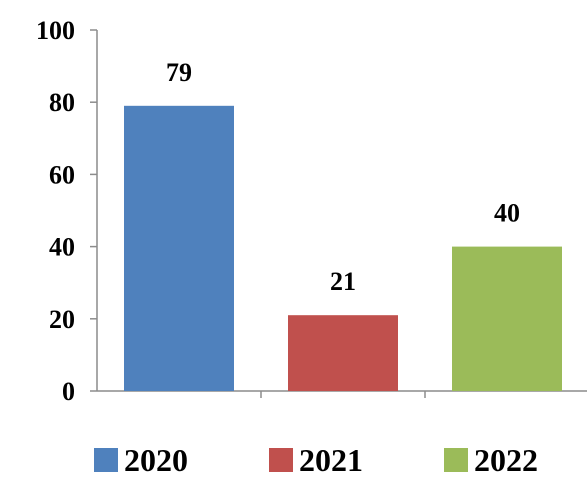  What do you see at coordinates (281, 460) in the screenshot?
I see `legend-swatch-2021` at bounding box center [281, 460].